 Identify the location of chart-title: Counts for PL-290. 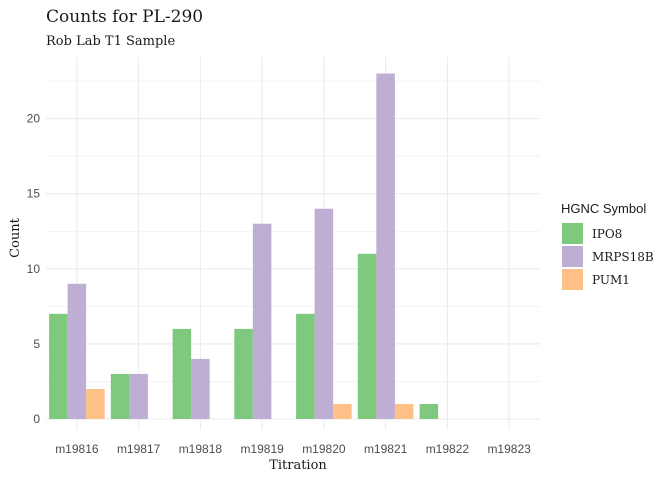
(124, 17).